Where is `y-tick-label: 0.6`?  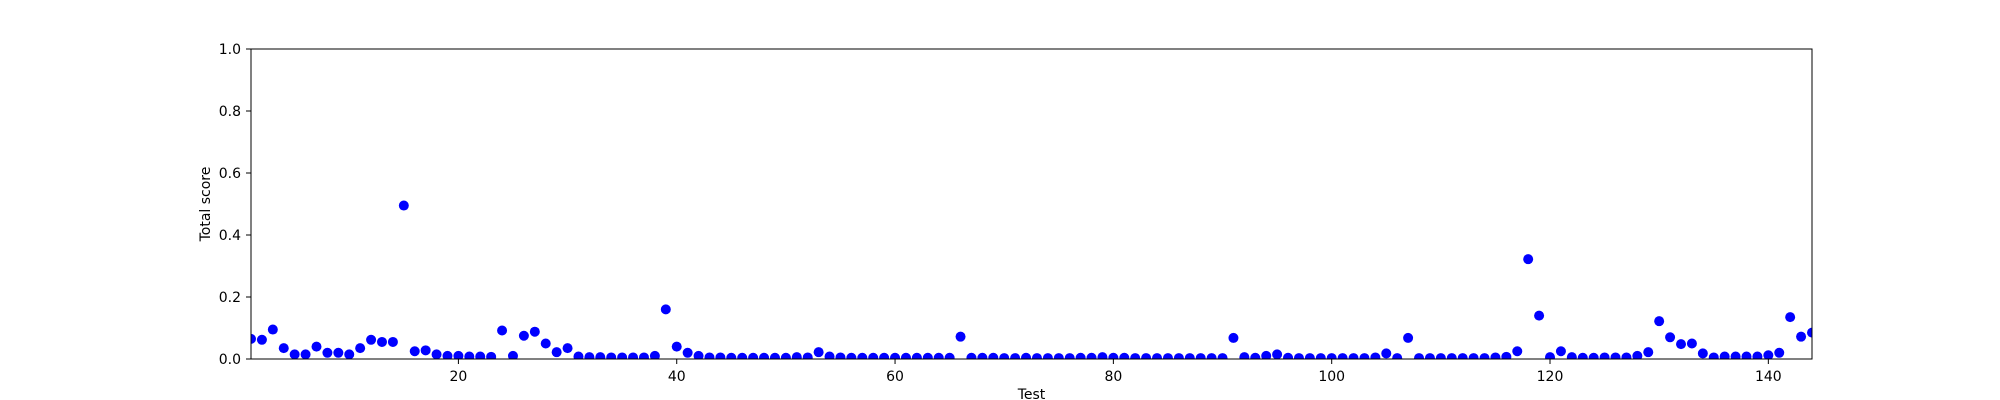
y-tick-label: 0.6 is located at coordinates (230, 174).